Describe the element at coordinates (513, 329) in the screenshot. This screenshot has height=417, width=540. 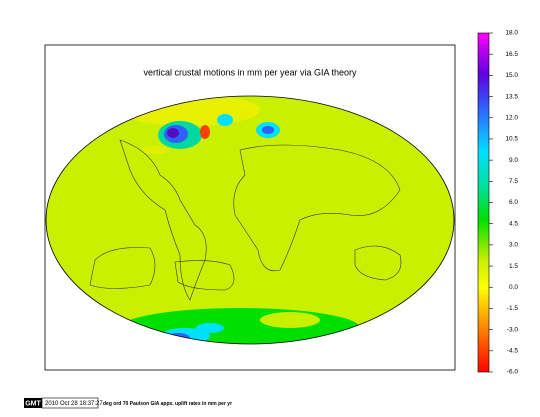
I see `colorbar-tick-label: -3.0` at that location.